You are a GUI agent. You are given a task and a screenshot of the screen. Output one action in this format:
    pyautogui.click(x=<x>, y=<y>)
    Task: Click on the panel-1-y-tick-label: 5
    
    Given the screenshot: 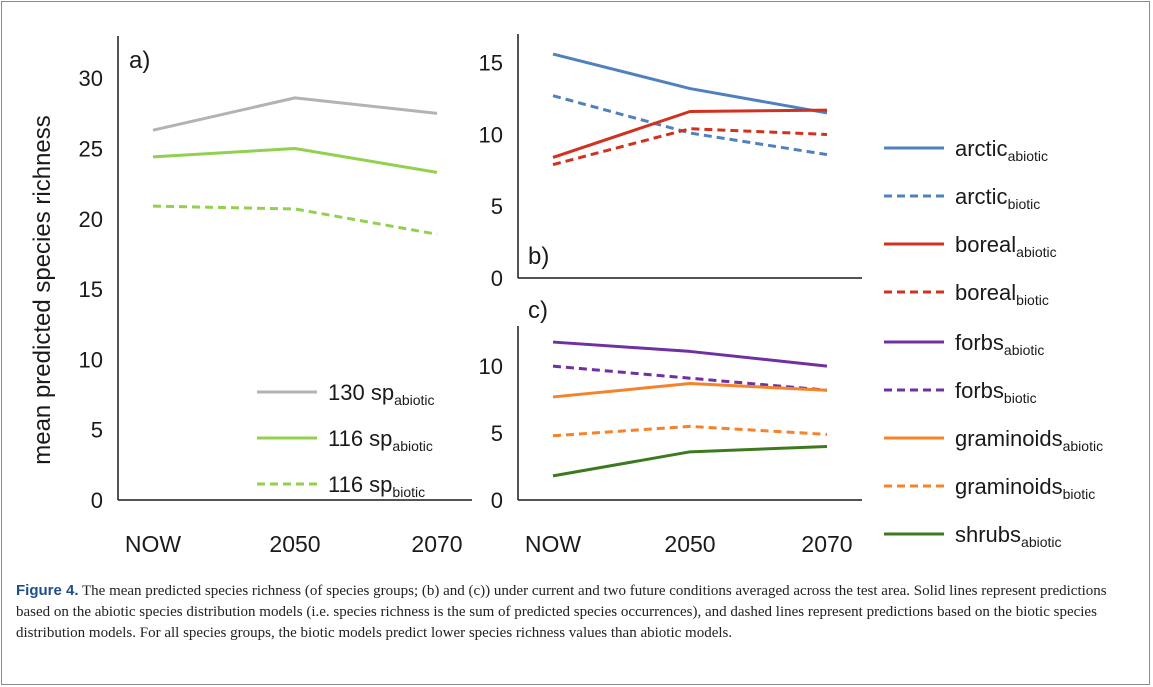 What is the action you would take?
    pyautogui.click(x=497, y=206)
    